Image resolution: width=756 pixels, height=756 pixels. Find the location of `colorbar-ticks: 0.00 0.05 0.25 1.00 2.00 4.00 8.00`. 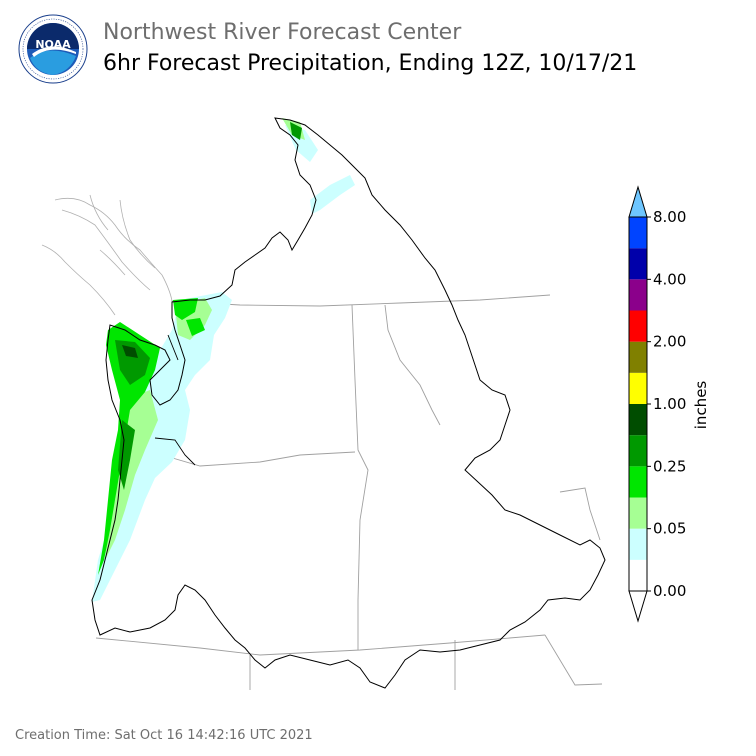

colorbar-ticks: 0.00 0.05 0.25 1.00 2.00 4.00 8.00 is located at coordinates (666, 404).